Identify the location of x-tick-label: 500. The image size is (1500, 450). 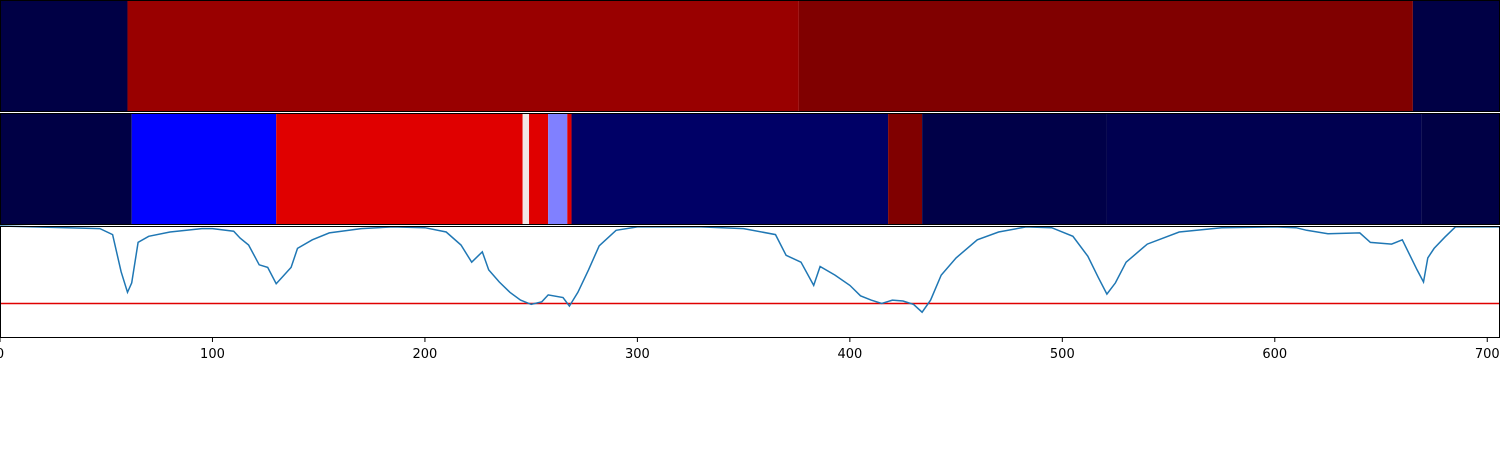
(1062, 354).